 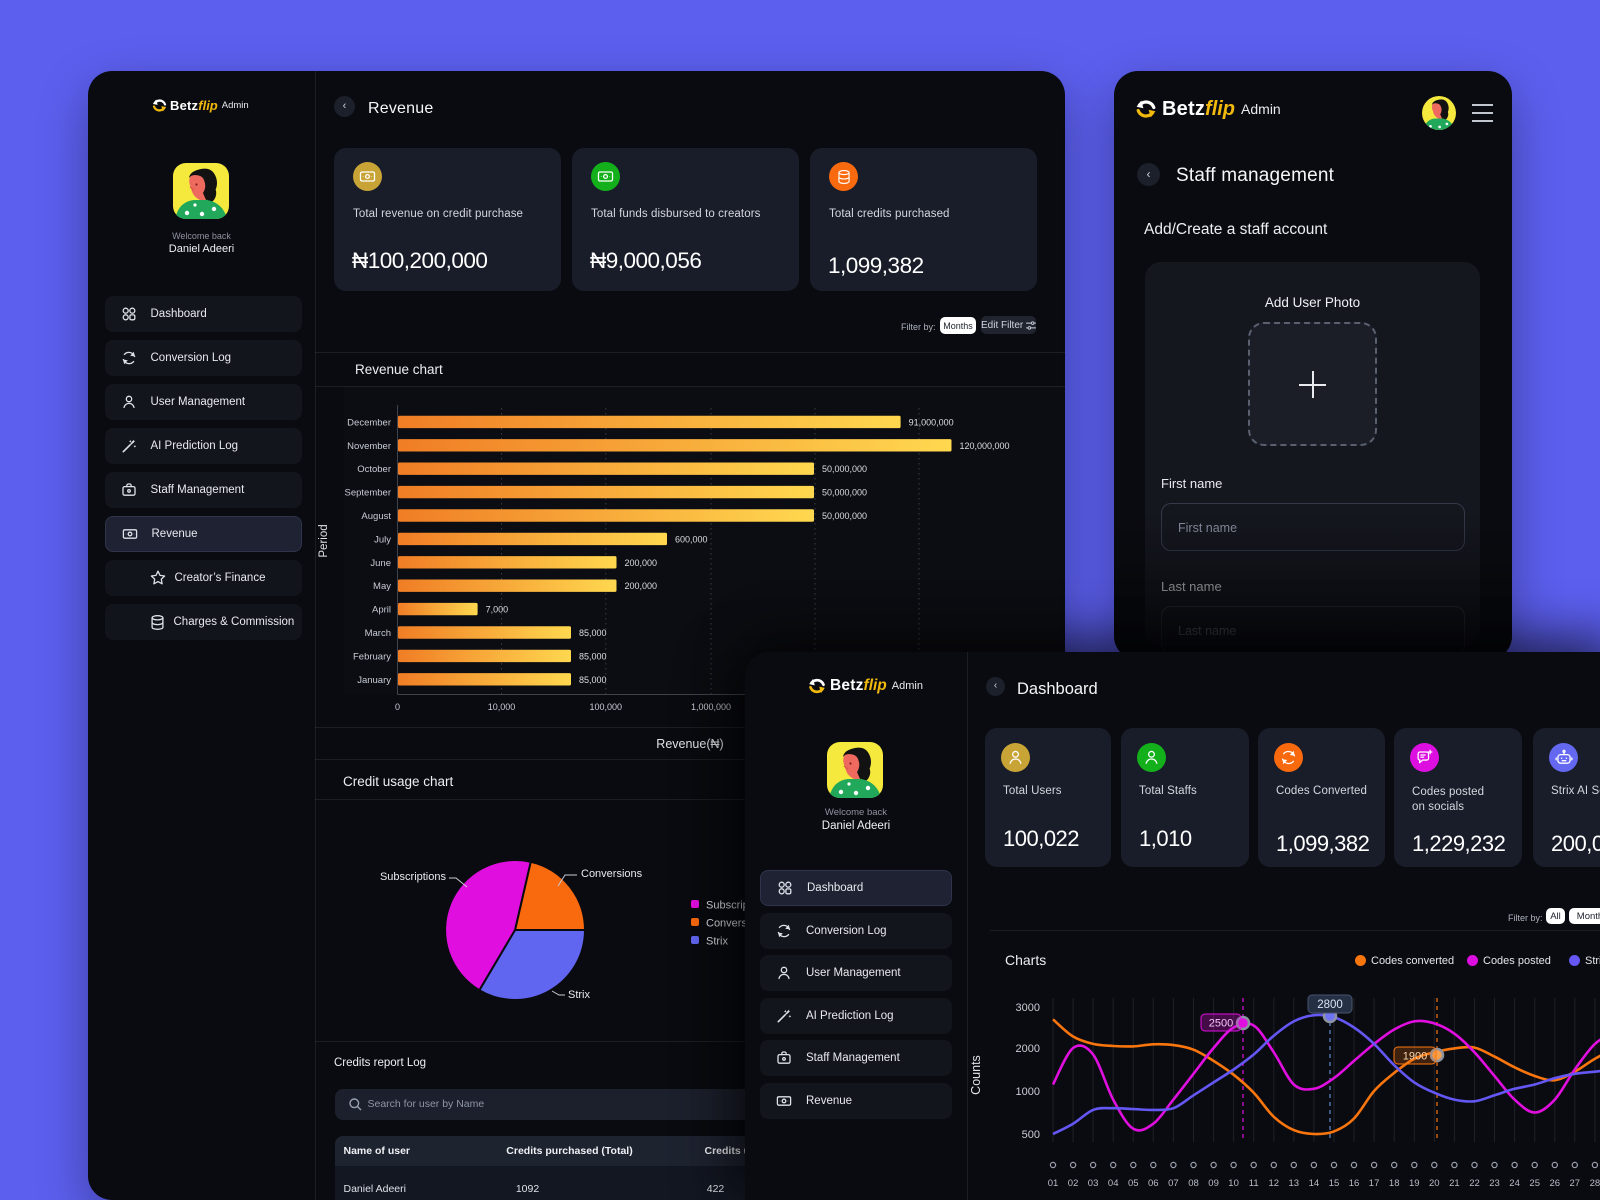 I want to click on svg-text: 04, so click(x=1113, y=1183).